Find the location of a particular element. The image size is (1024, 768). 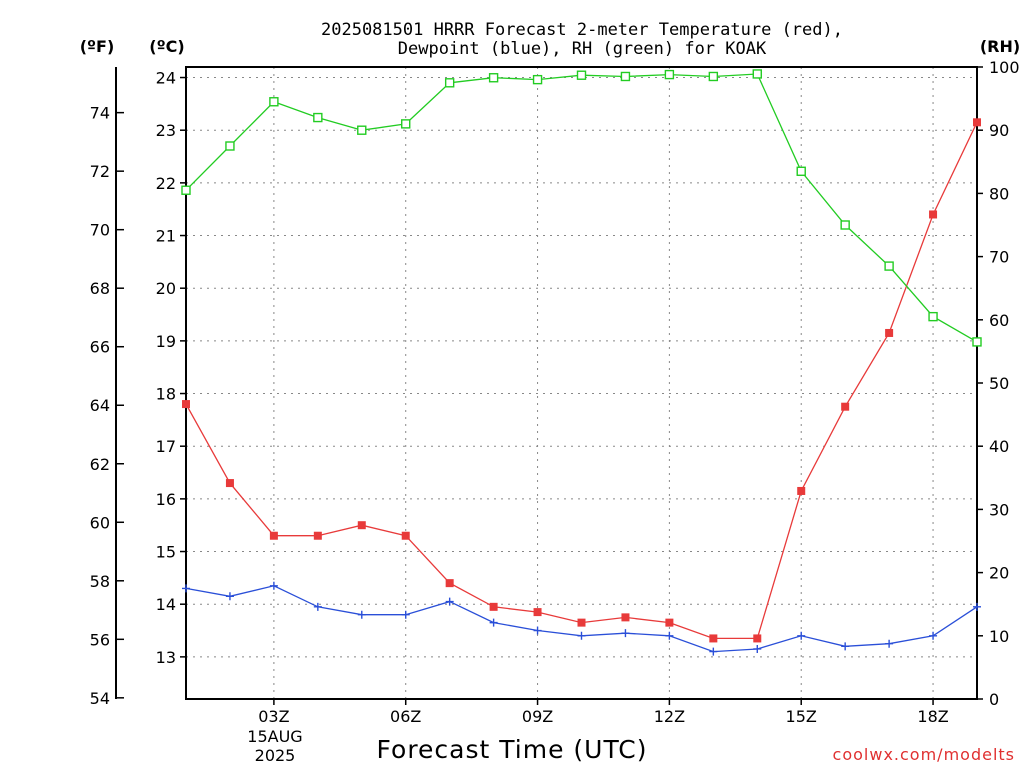

rh-tick-label: 50 is located at coordinates (999, 383).